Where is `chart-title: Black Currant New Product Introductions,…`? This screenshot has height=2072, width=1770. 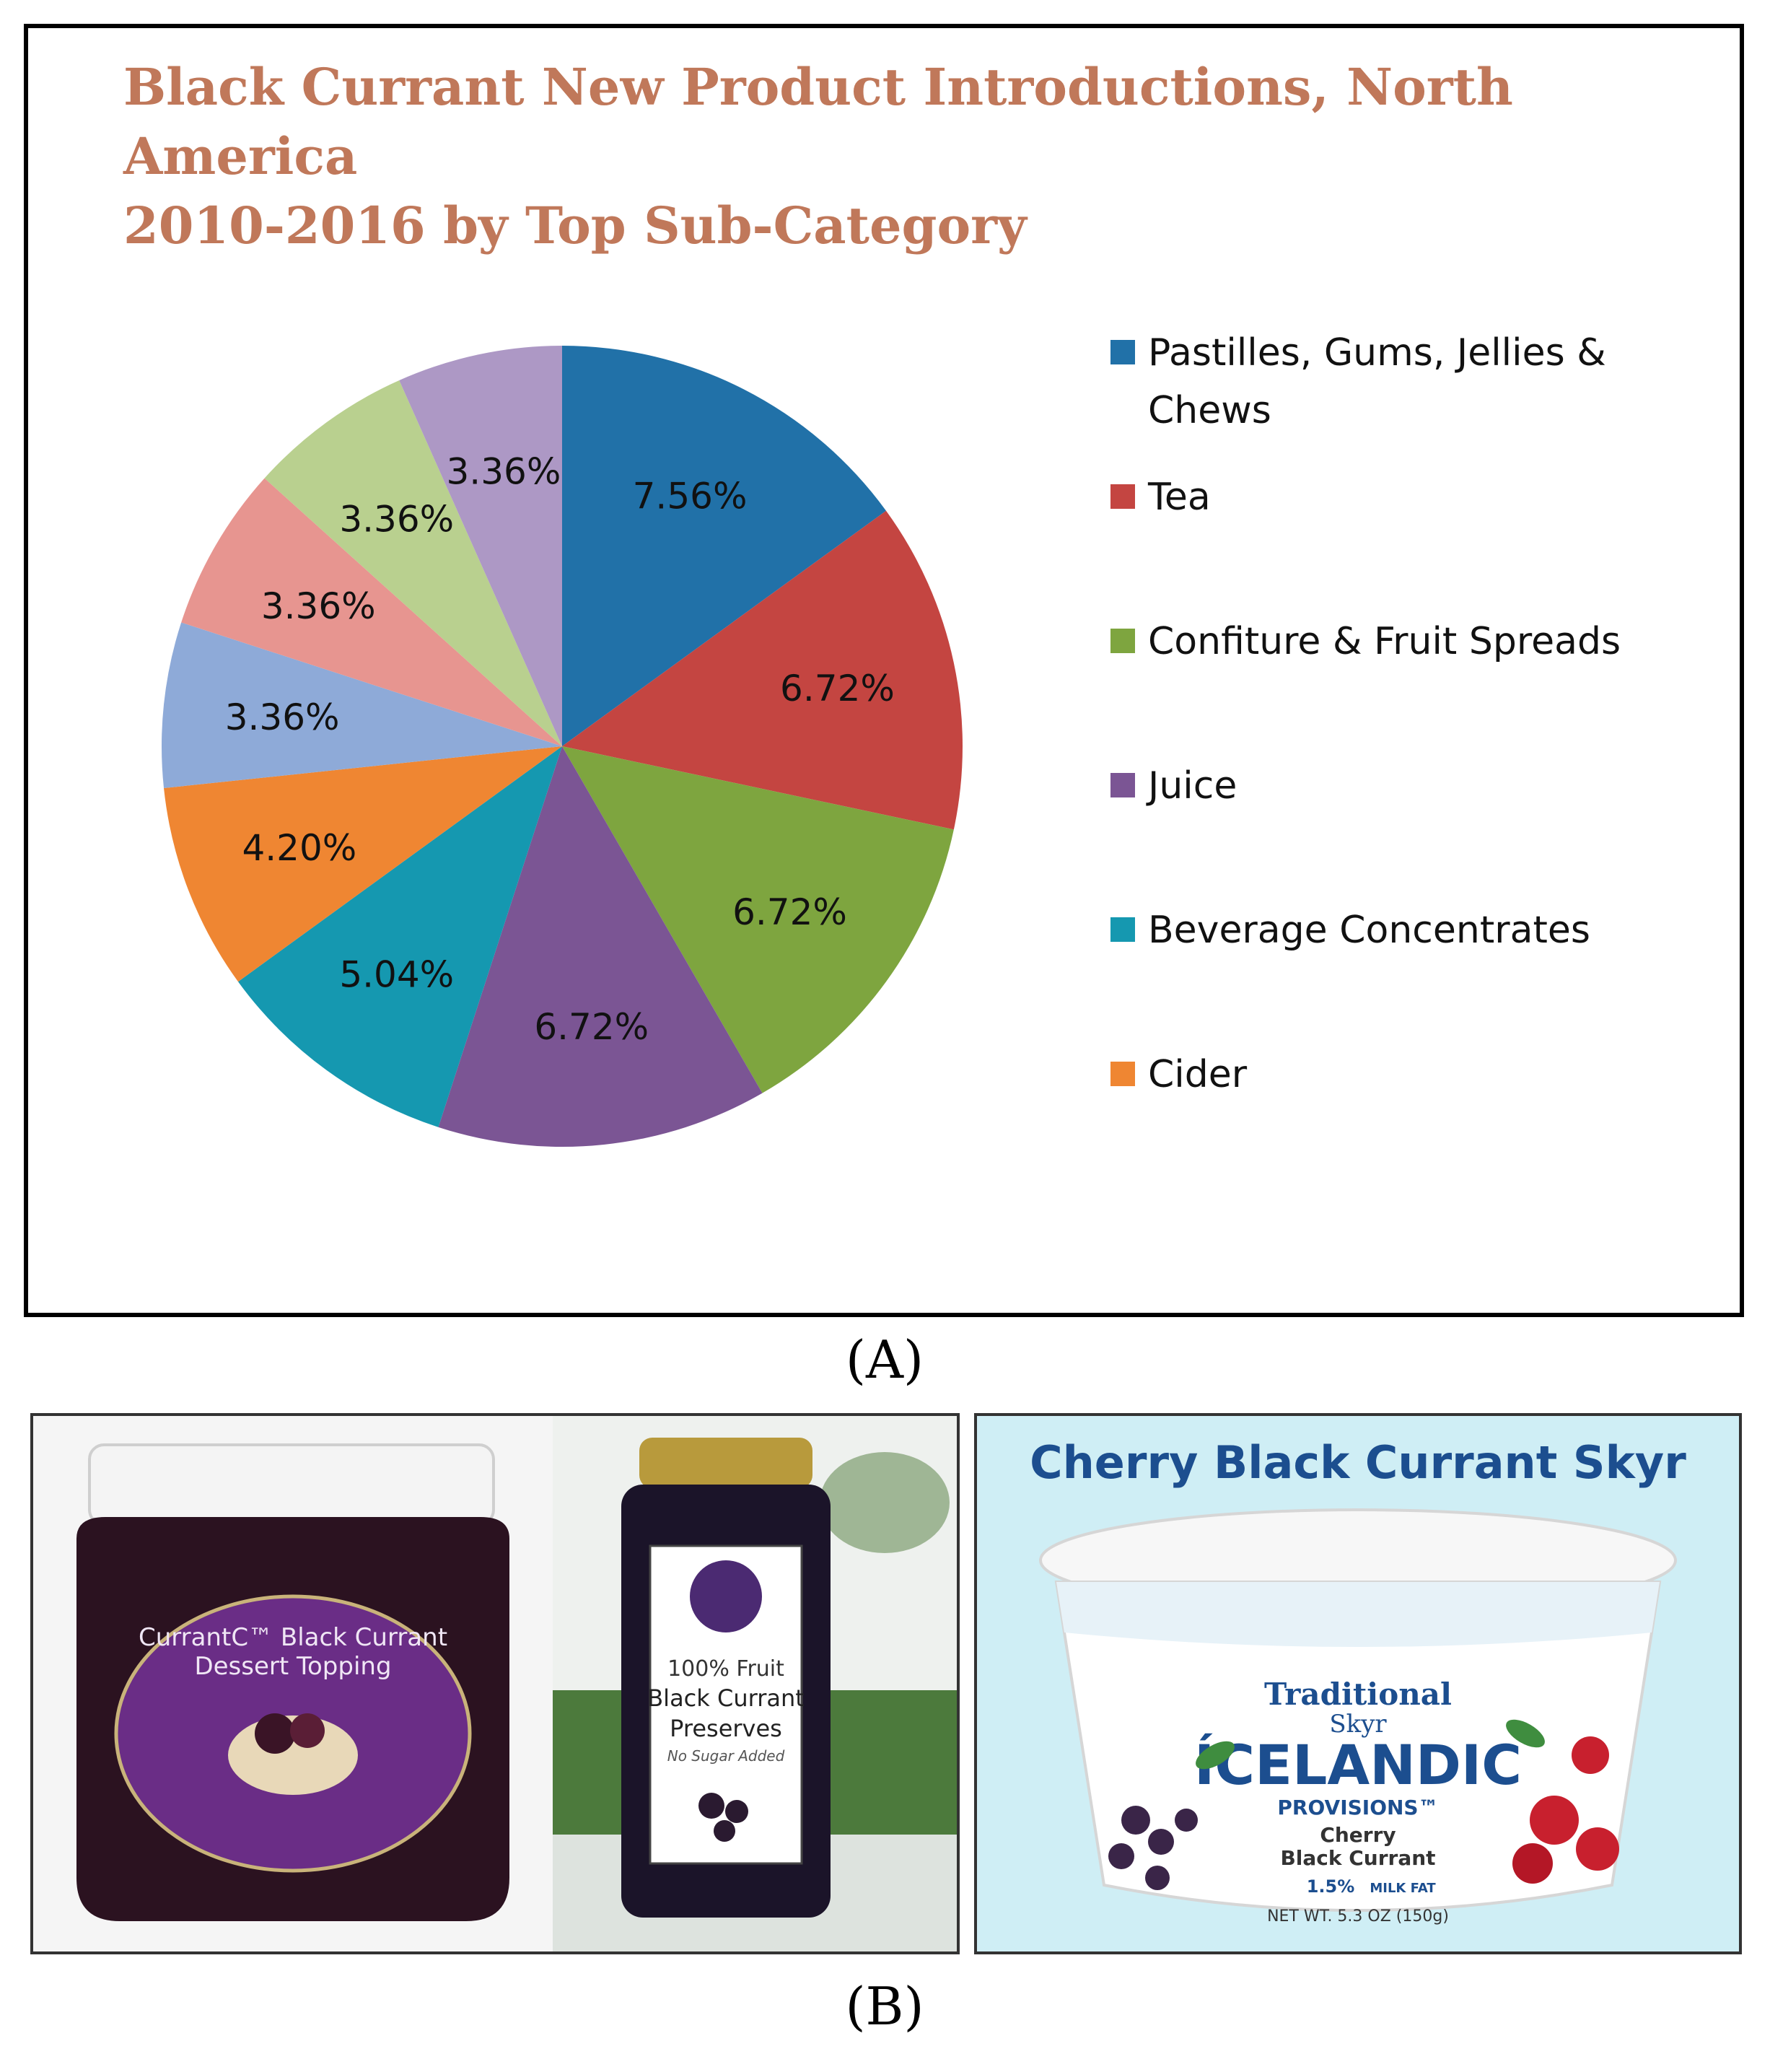
chart-title: Black Currant New Product Introductions,… is located at coordinates (917, 157).